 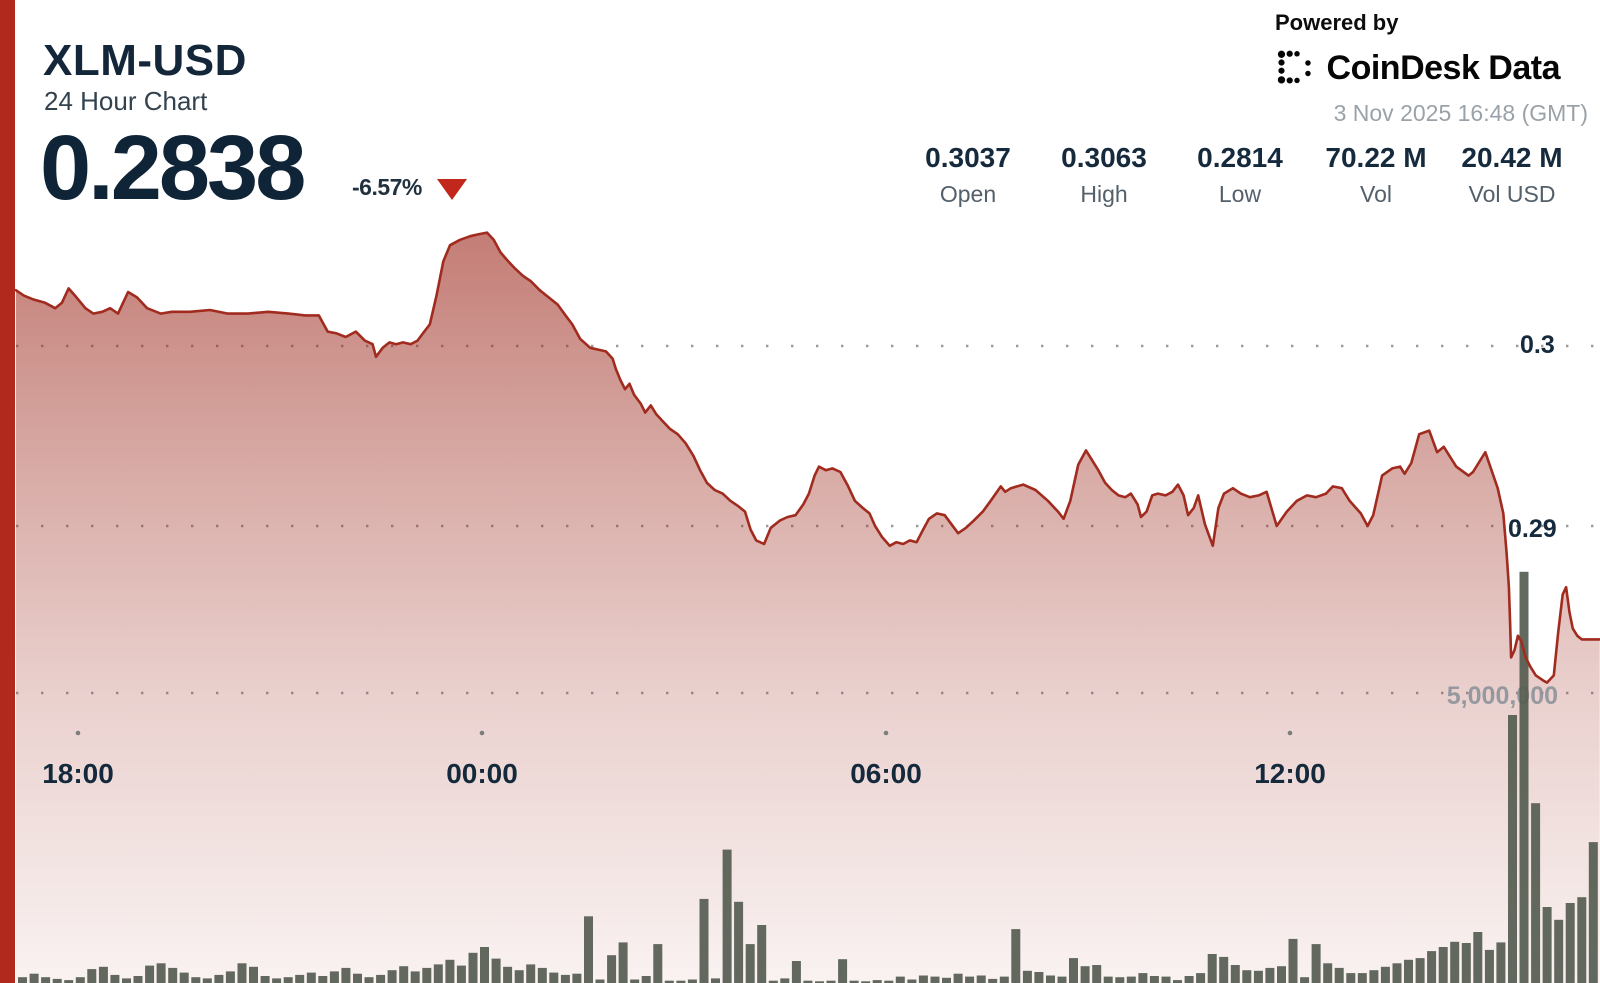 What do you see at coordinates (1376, 175) in the screenshot?
I see `stat-volume: 70.22 M Vol` at bounding box center [1376, 175].